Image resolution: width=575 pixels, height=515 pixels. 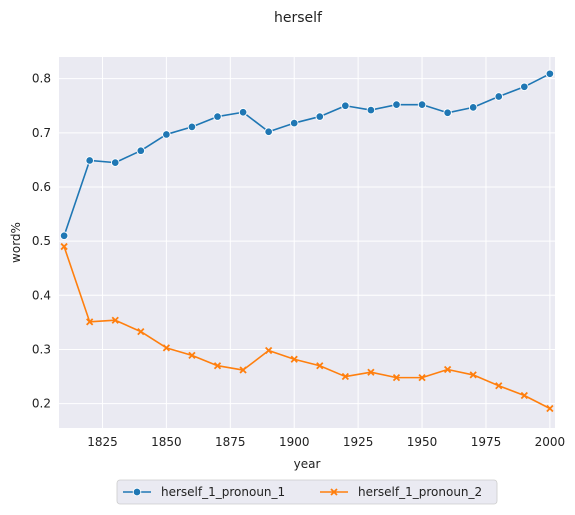 I want to click on legend: herself_1_pronoun_1 herself_1_pronoun_2, so click(x=307, y=492).